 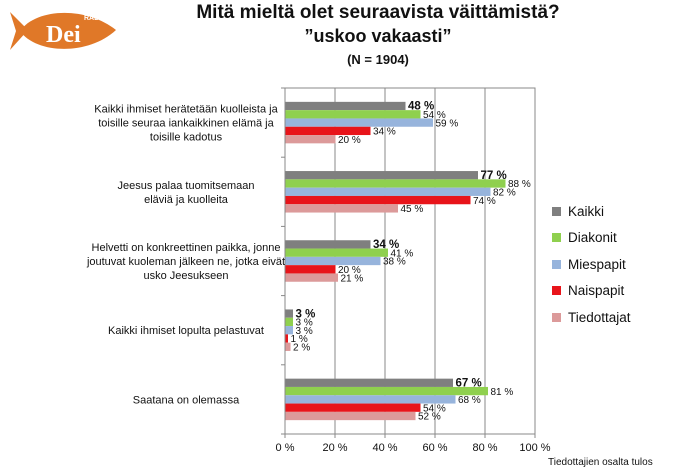 I want to click on legend-item: Kaikki, so click(x=591, y=211).